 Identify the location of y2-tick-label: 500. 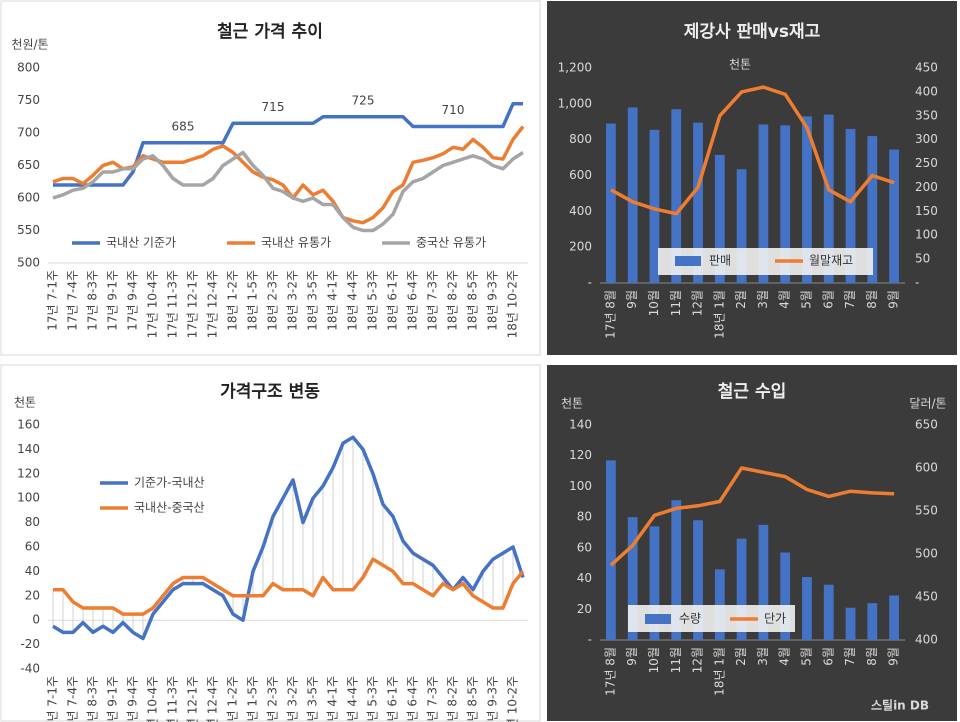
(926, 554).